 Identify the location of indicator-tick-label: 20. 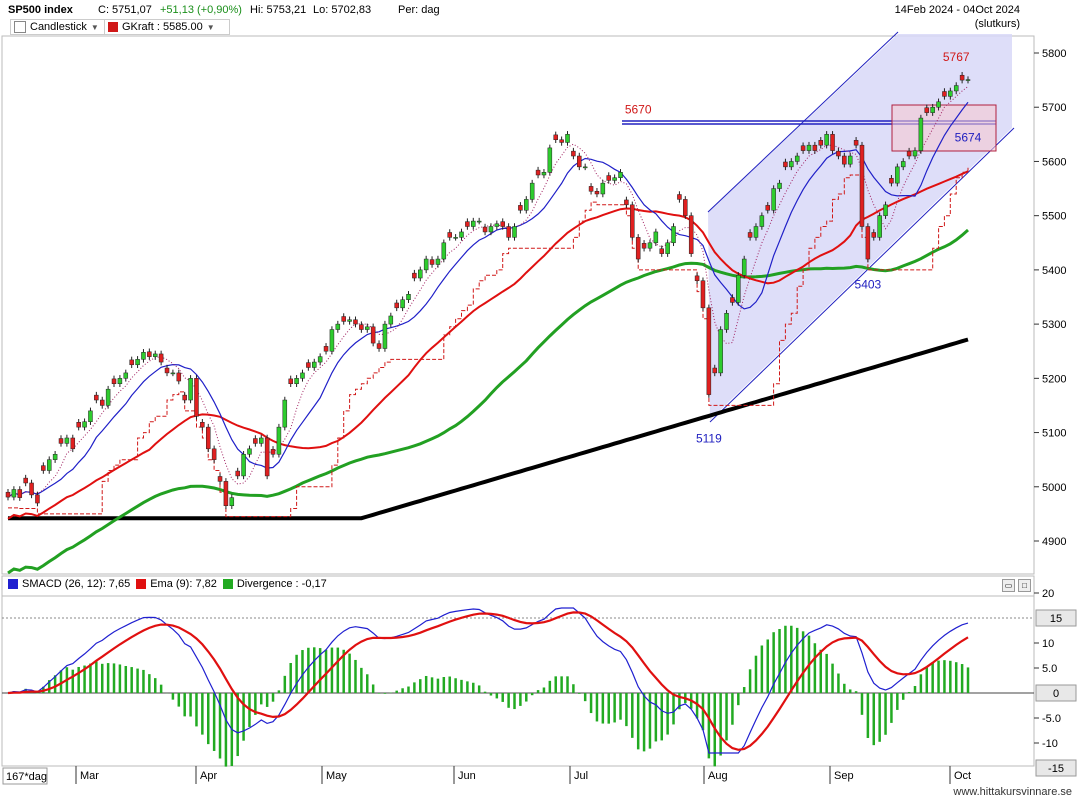
(1048, 594).